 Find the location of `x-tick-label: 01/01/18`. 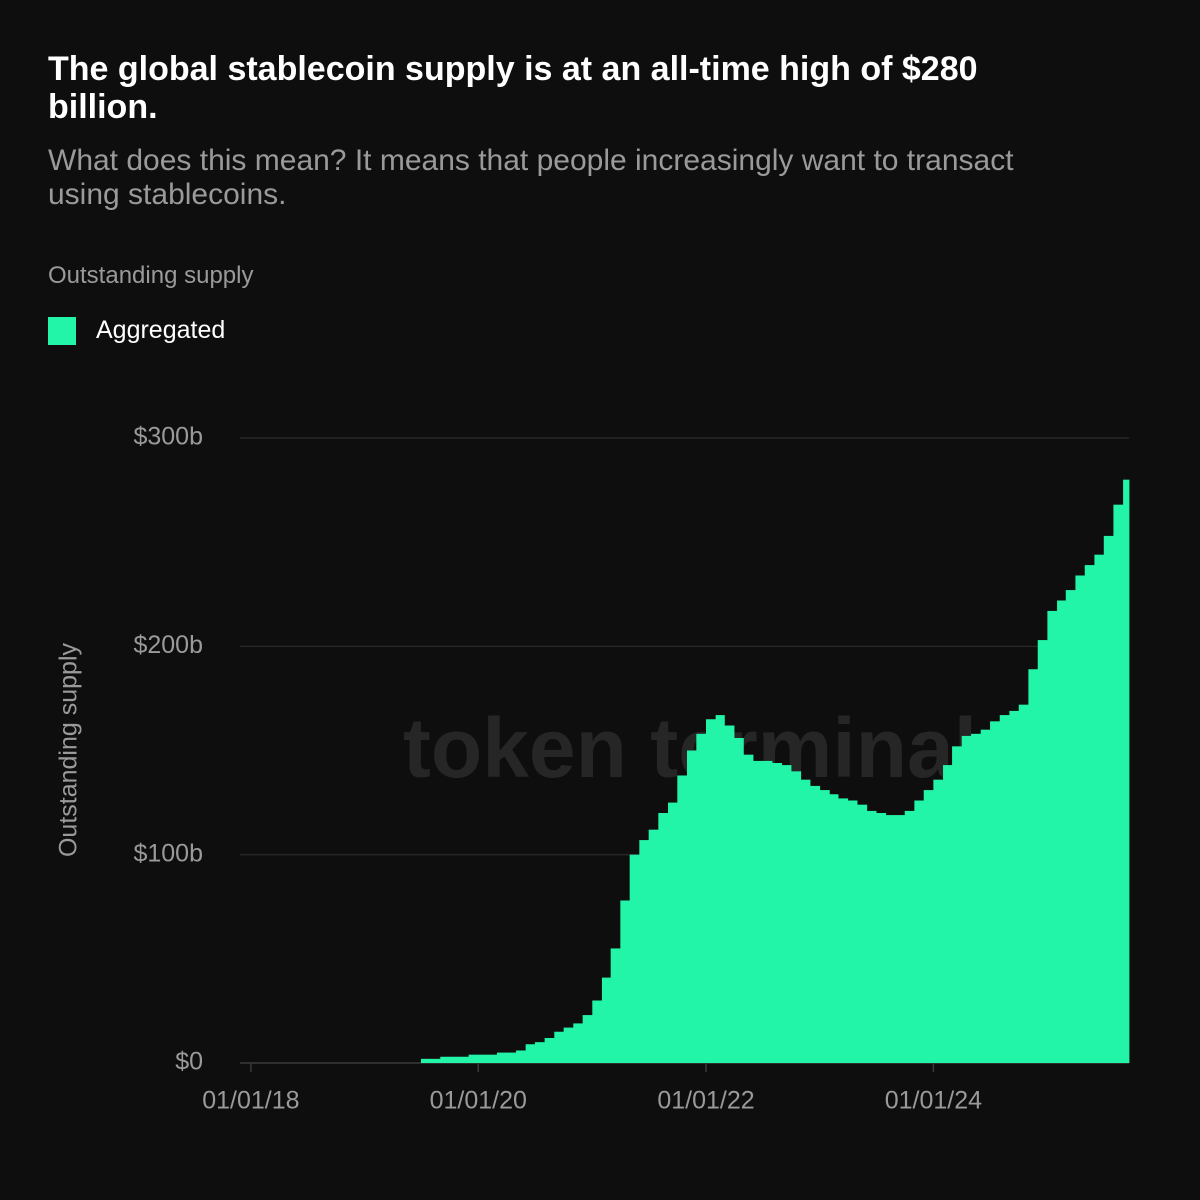

x-tick-label: 01/01/18 is located at coordinates (250, 1101).